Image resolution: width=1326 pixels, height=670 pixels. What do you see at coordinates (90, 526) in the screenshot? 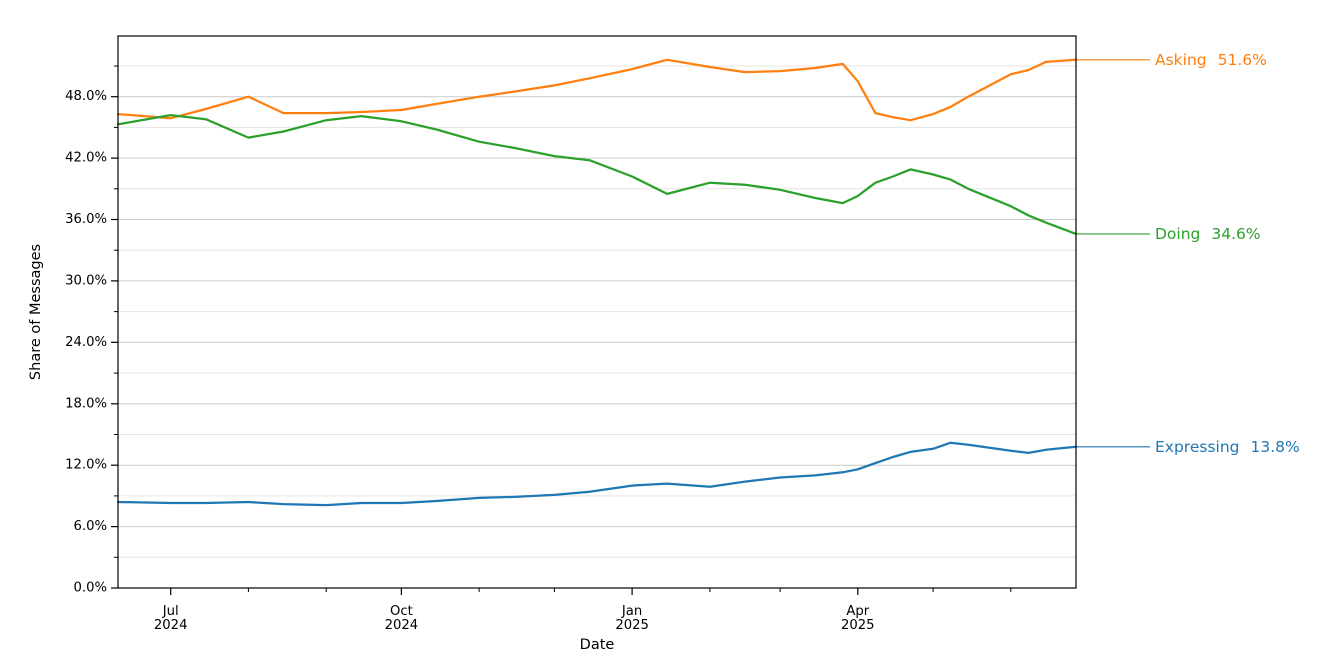
I see `y-tick-label: 6.0%` at bounding box center [90, 526].